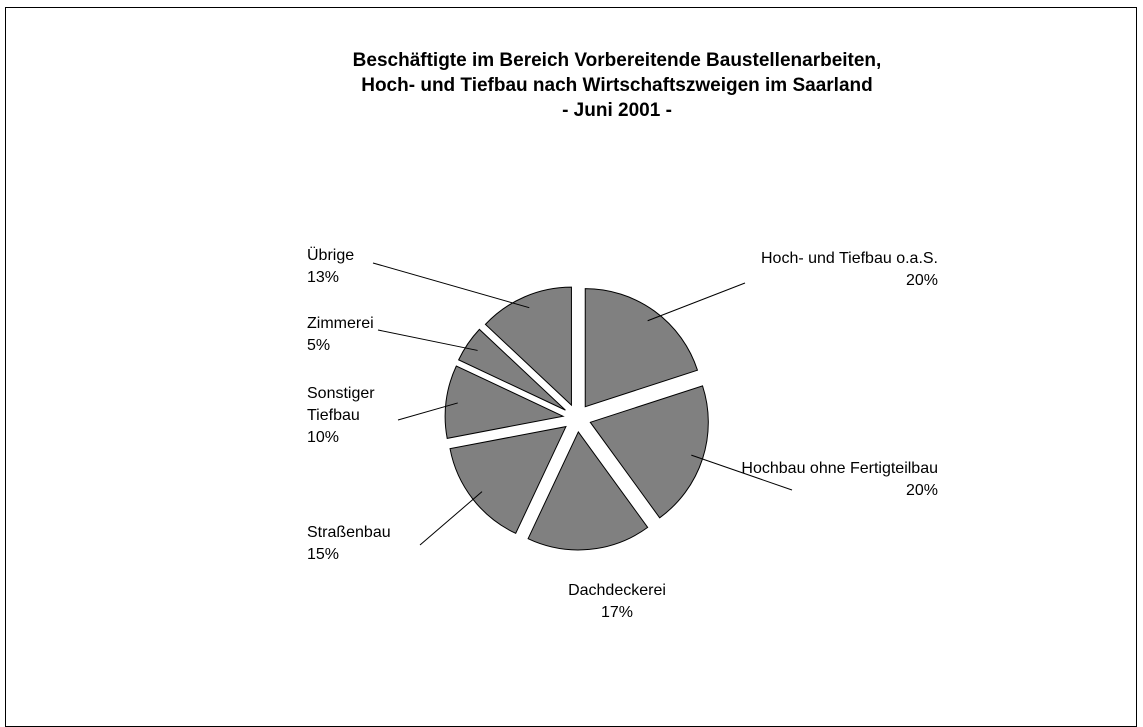 This screenshot has height=727, width=1143. I want to click on category-label: Dachdeckerei, so click(617, 590).